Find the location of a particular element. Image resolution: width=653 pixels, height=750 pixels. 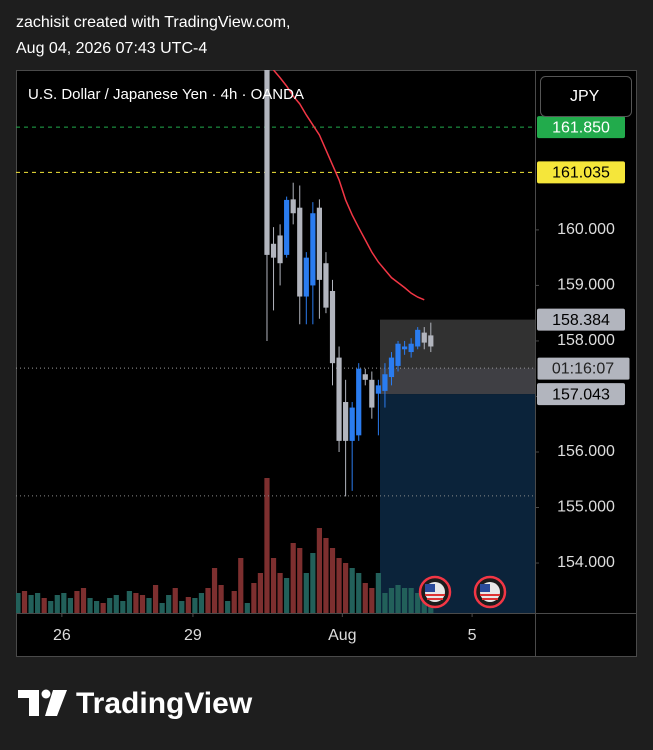

header-line: Aug 04, 2026 07:43 UTC-4 is located at coordinates (111, 48).